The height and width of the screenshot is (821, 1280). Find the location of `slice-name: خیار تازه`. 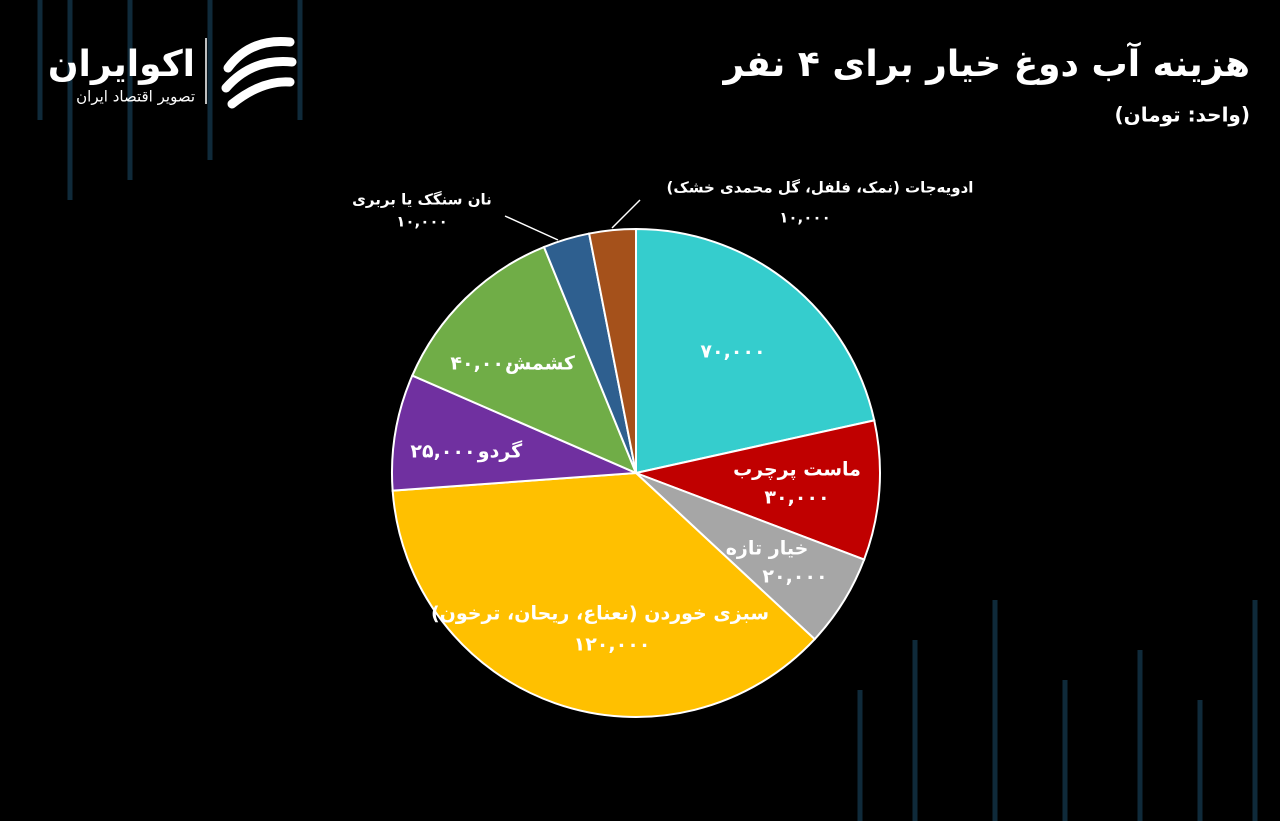

slice-name: خیار تازه is located at coordinates (767, 549).